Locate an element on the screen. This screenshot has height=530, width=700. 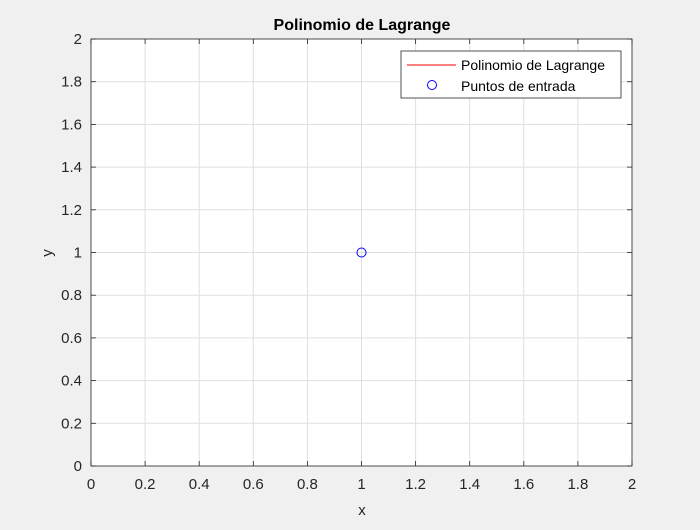
x-tick-label: 1 is located at coordinates (361, 484).